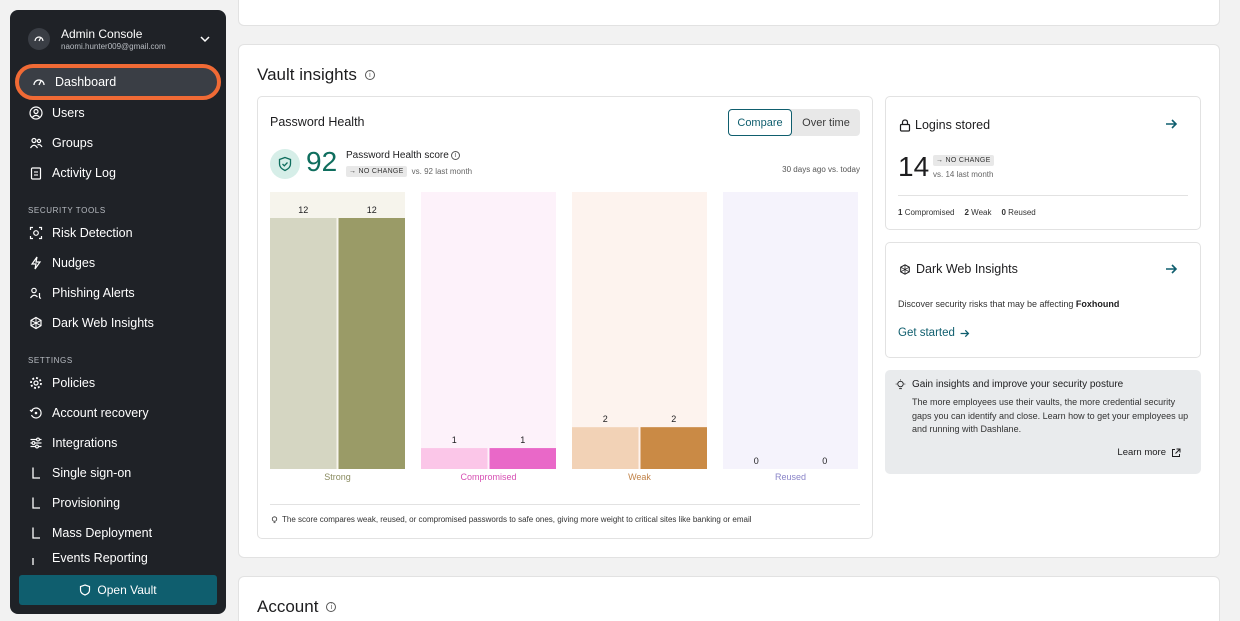  What do you see at coordinates (126, 533) in the screenshot?
I see `sidebar-item-mass-deployment: Mass Deployment` at bounding box center [126, 533].